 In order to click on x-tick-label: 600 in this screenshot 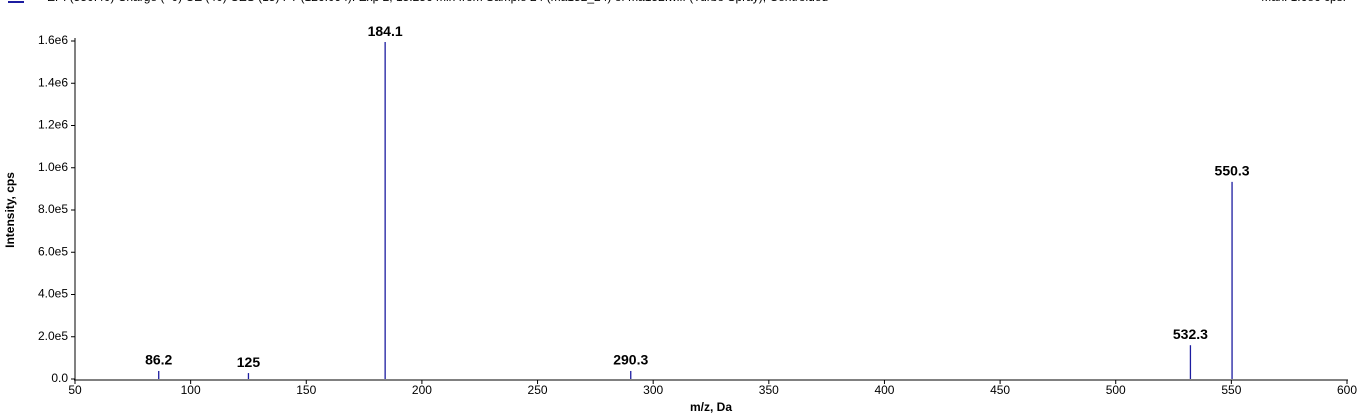, I will do `click(1347, 390)`.